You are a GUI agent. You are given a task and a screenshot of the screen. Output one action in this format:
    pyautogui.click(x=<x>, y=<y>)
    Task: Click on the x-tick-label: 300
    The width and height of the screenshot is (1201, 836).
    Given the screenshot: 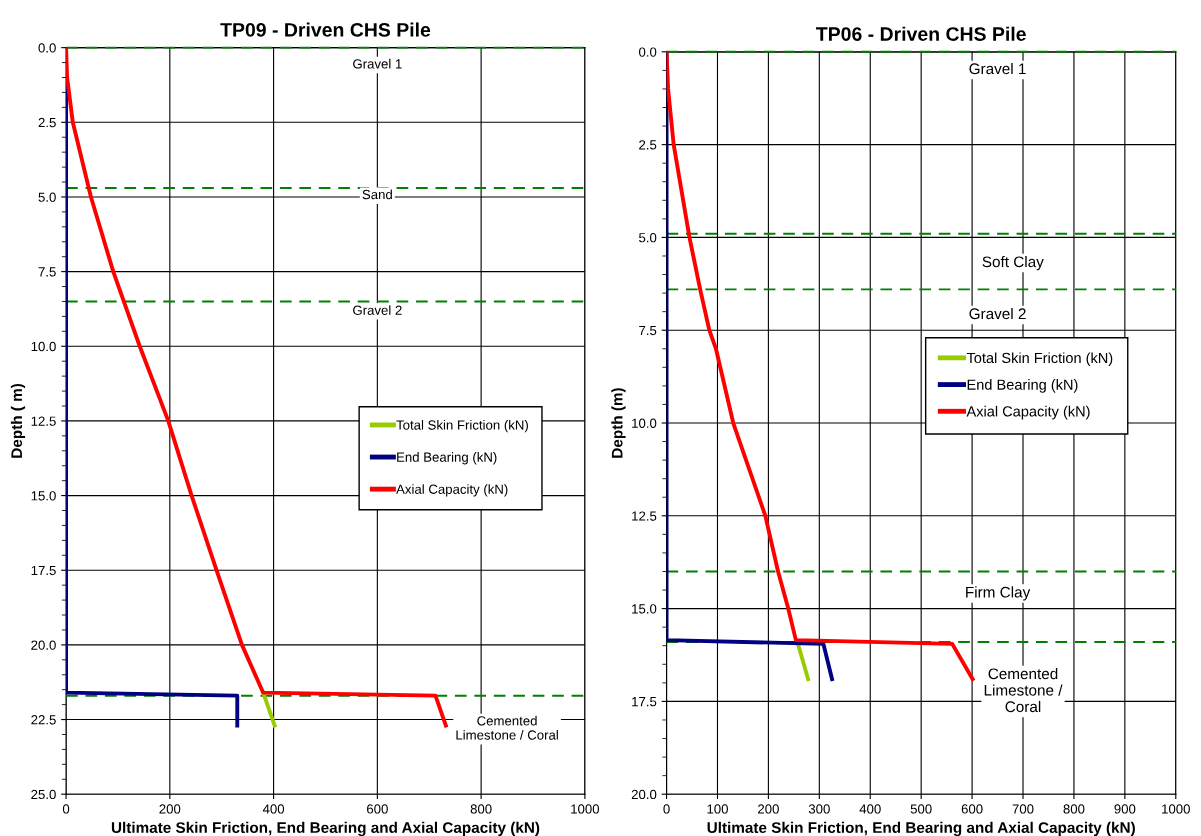 What is the action you would take?
    pyautogui.click(x=819, y=809)
    